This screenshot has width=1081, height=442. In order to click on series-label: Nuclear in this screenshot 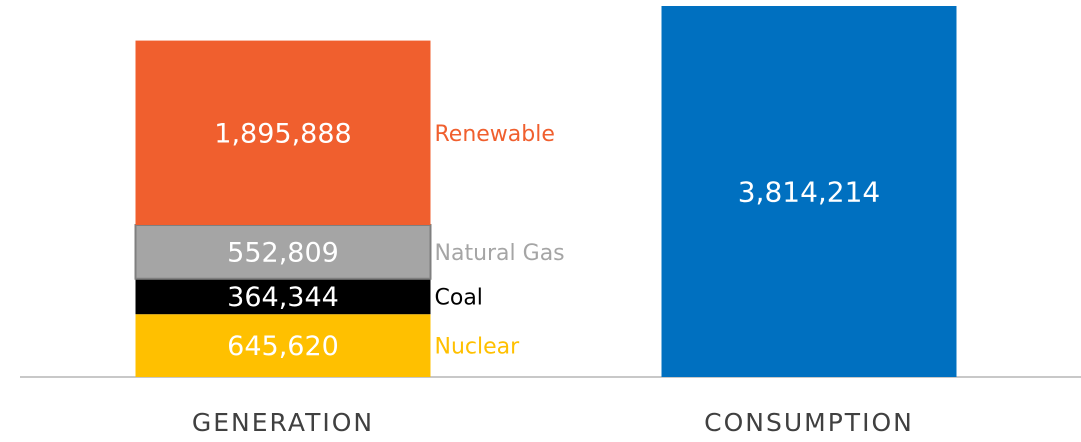, I will do `click(478, 347)`.